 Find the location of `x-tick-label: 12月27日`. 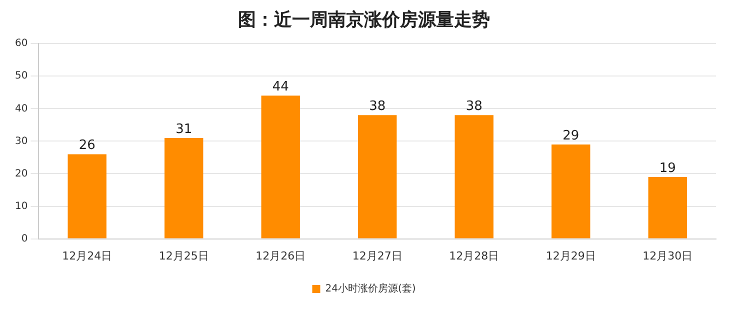

x-tick-label: 12月27日 is located at coordinates (377, 255).